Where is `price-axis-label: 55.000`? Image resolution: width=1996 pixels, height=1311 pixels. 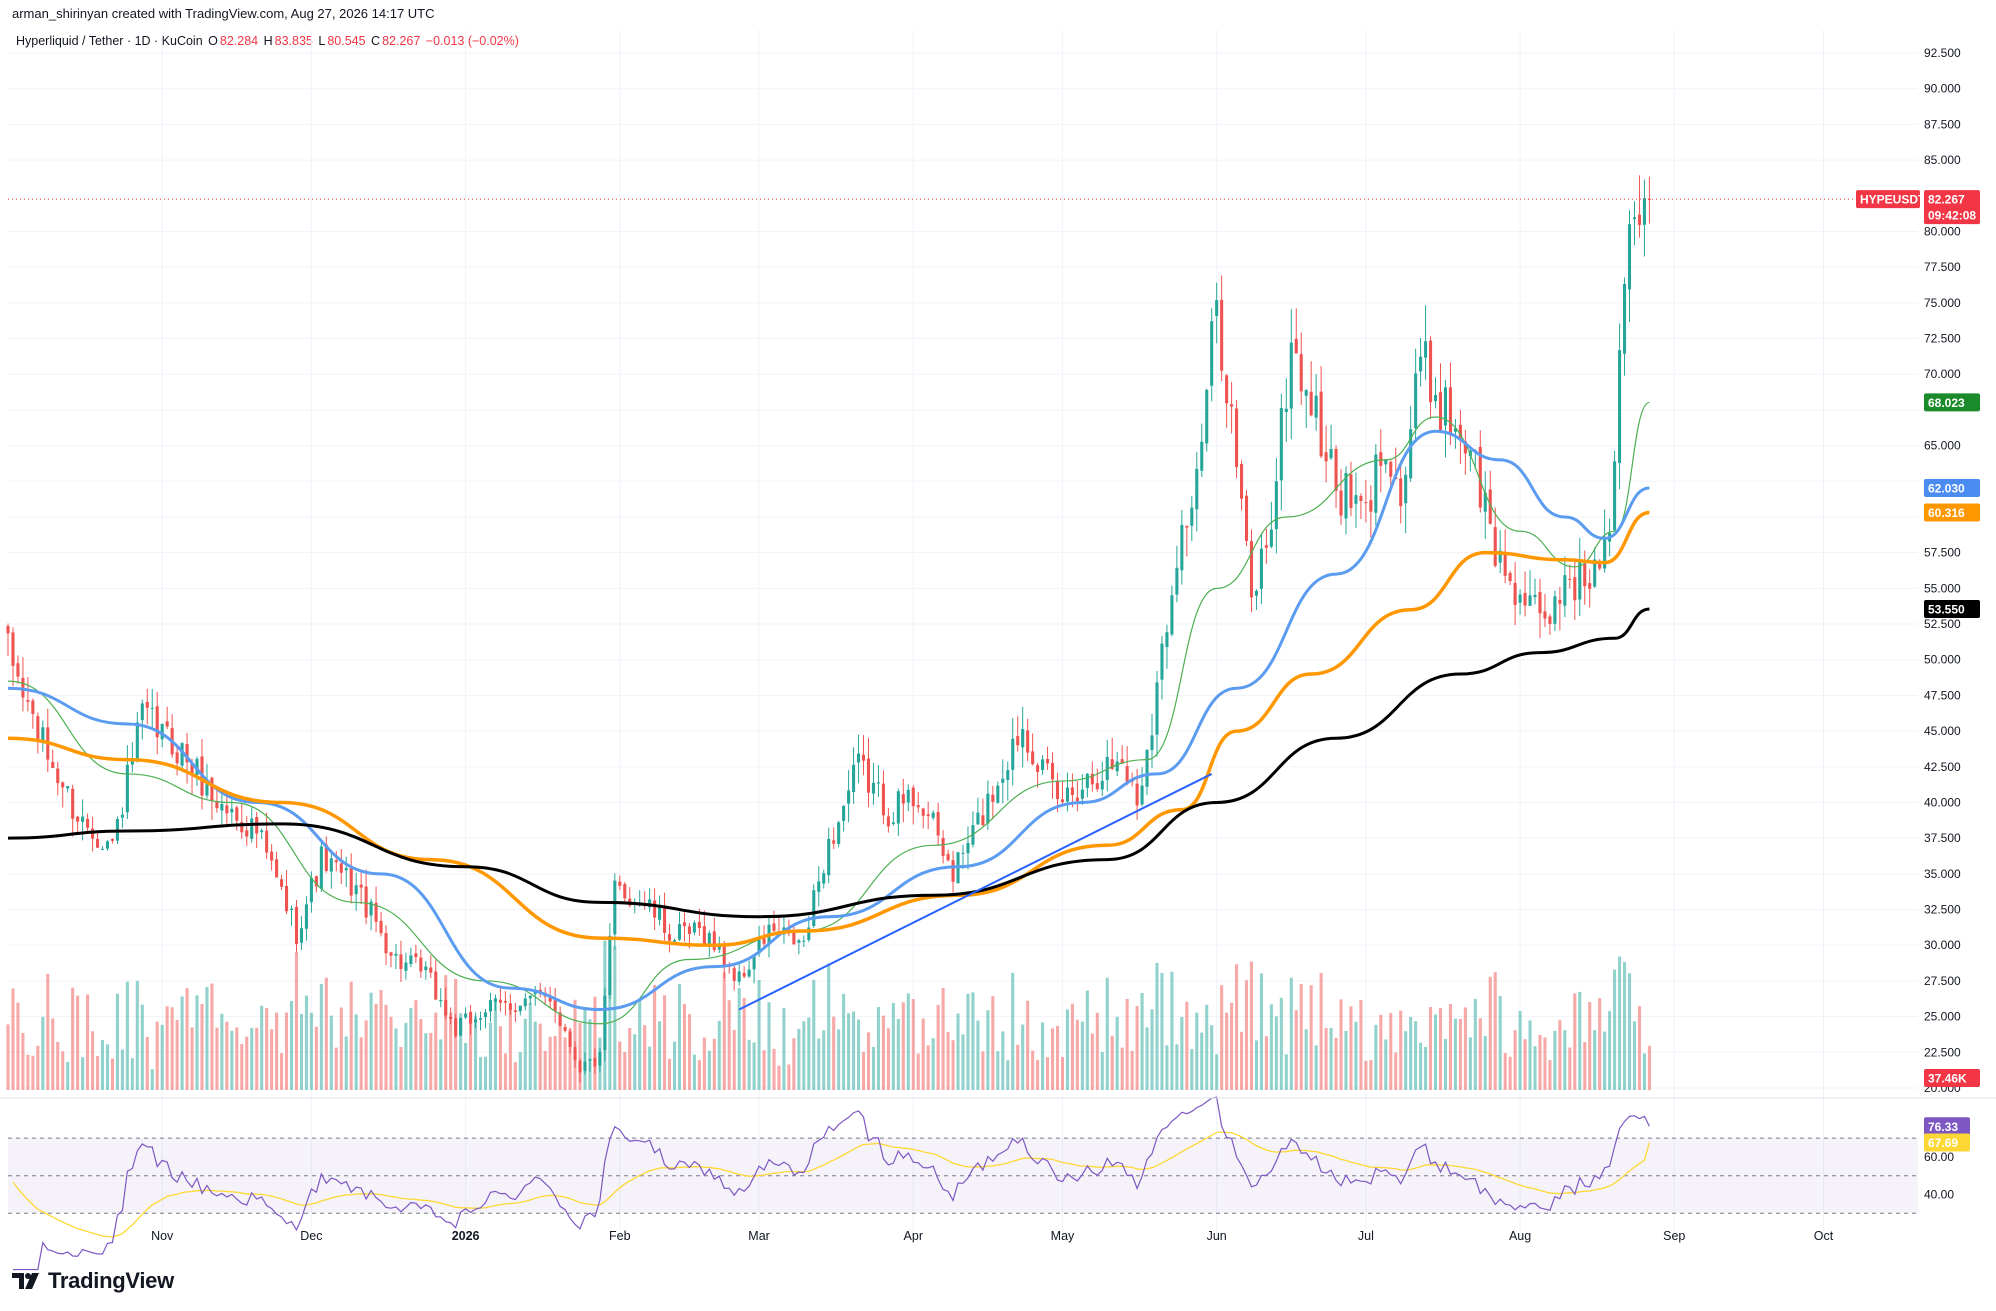 price-axis-label: 55.000 is located at coordinates (1942, 588).